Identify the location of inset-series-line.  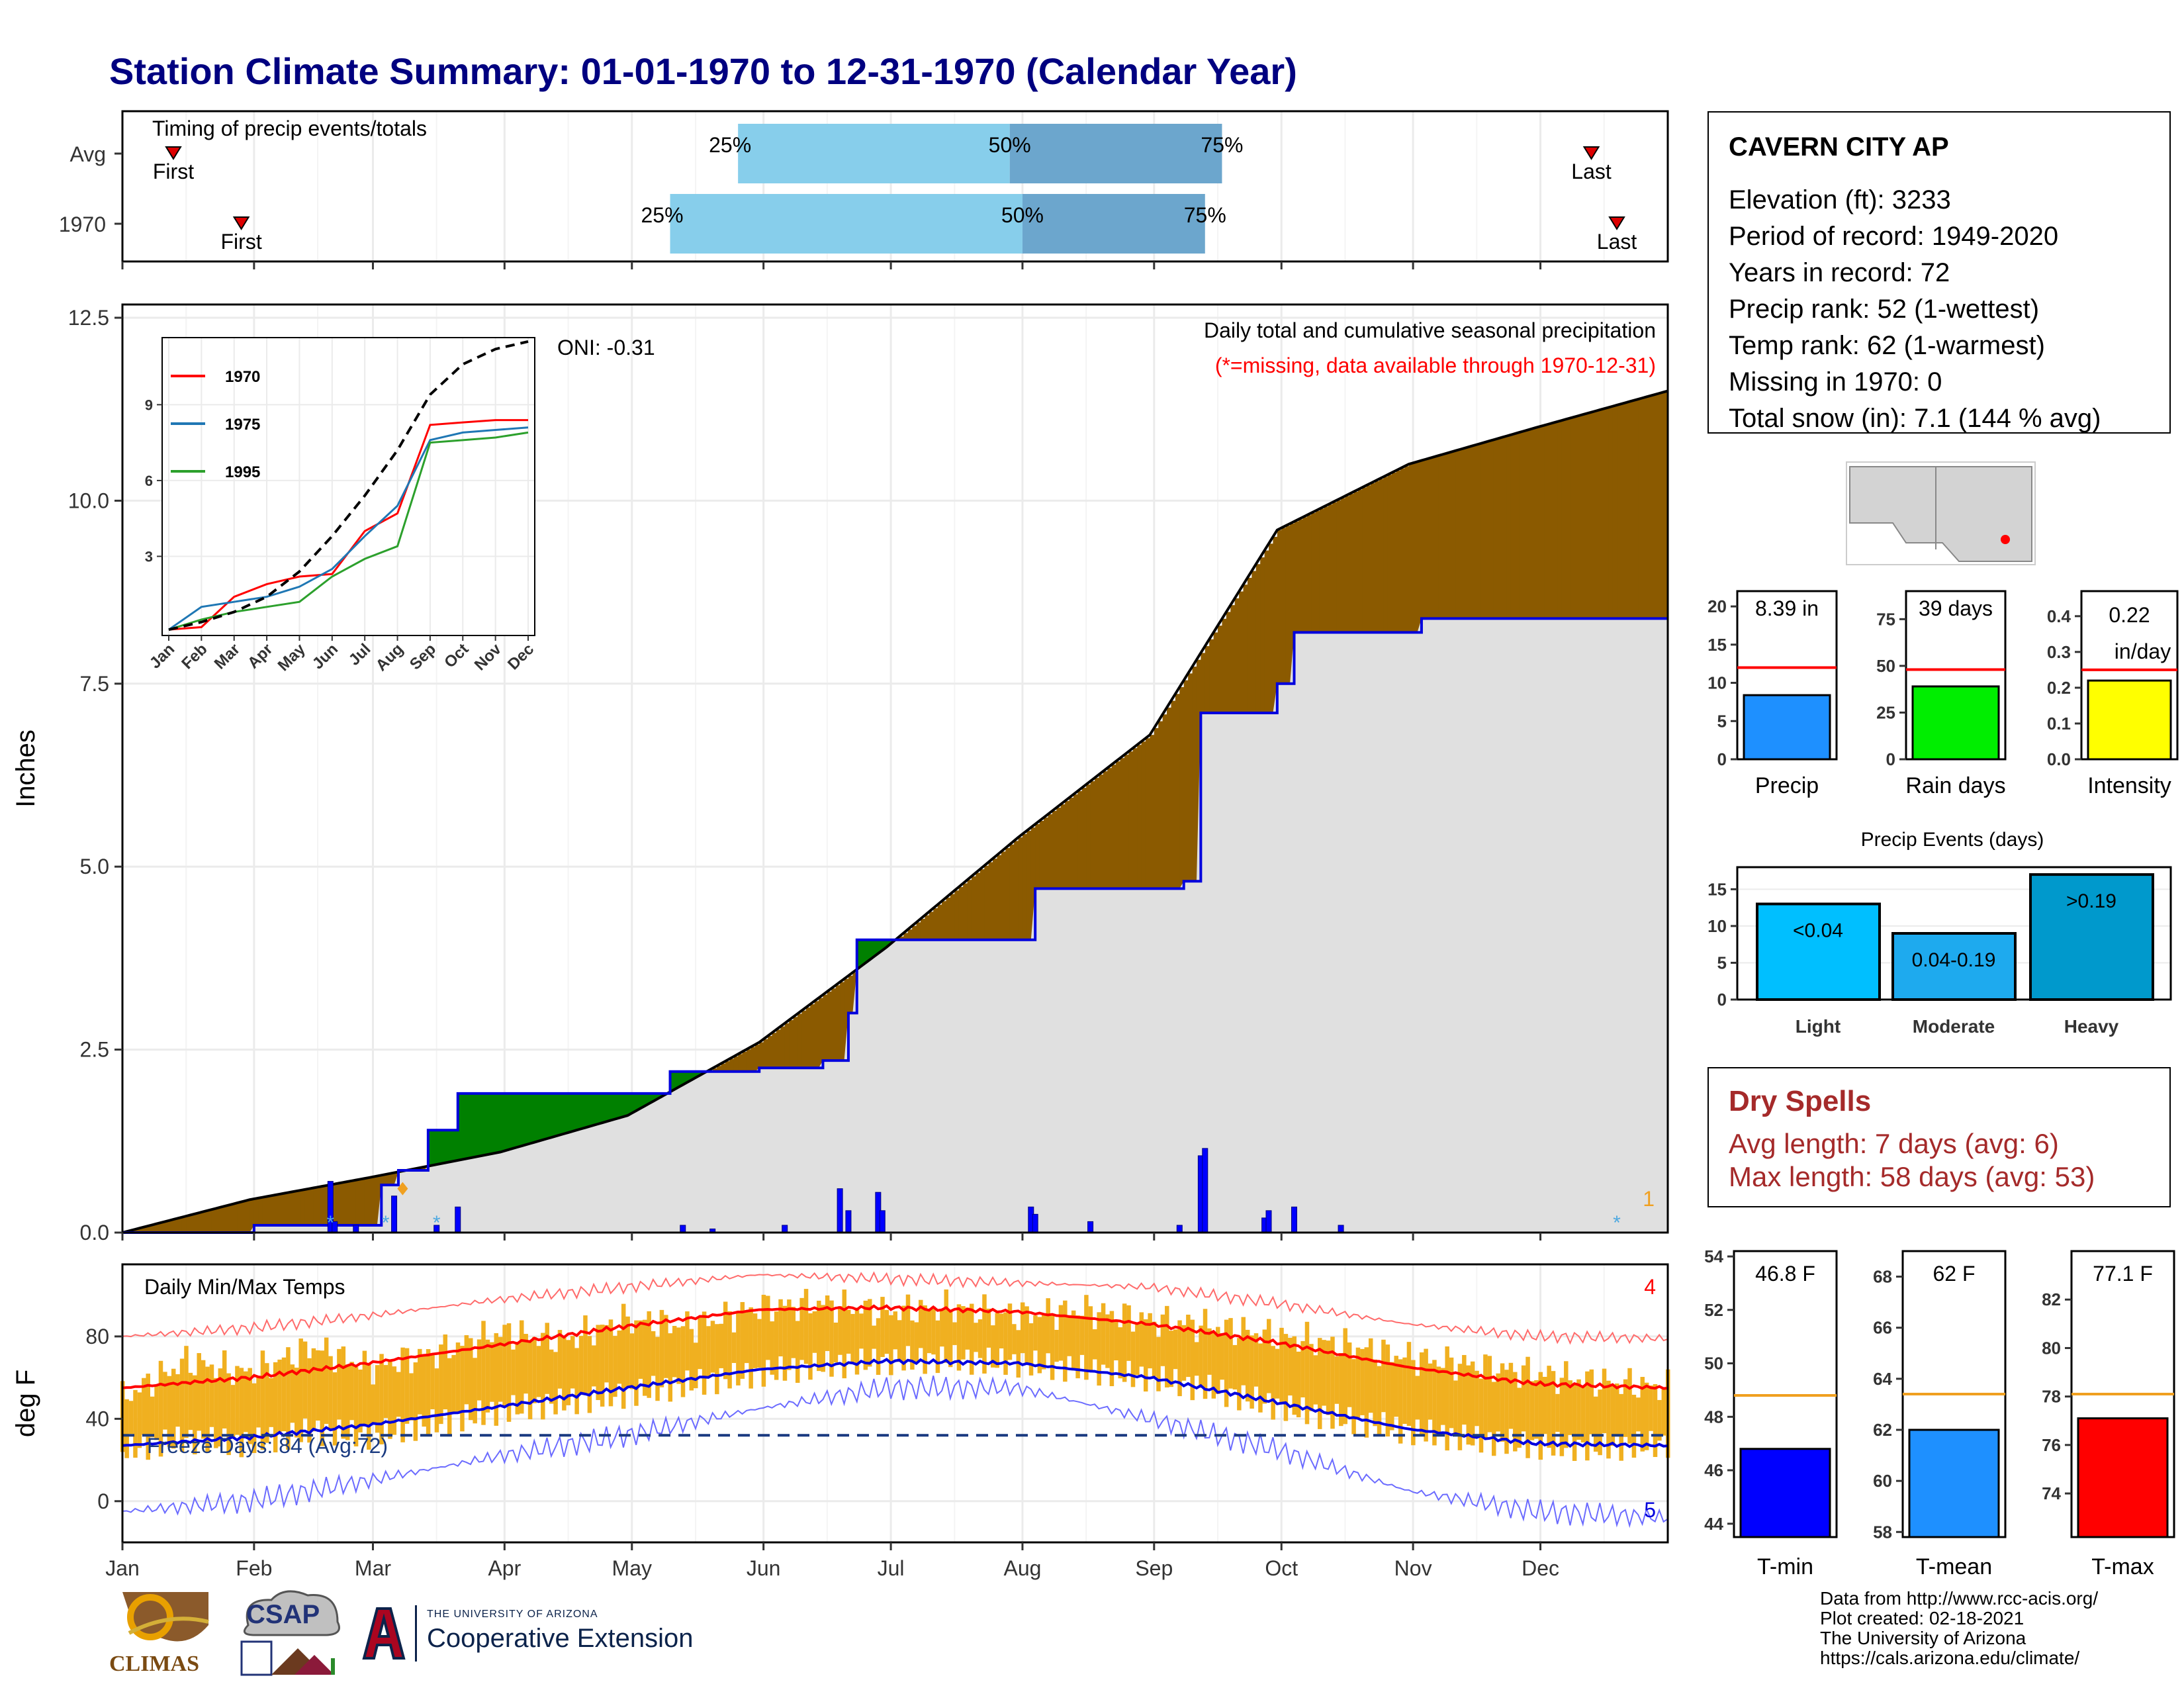
(348, 486).